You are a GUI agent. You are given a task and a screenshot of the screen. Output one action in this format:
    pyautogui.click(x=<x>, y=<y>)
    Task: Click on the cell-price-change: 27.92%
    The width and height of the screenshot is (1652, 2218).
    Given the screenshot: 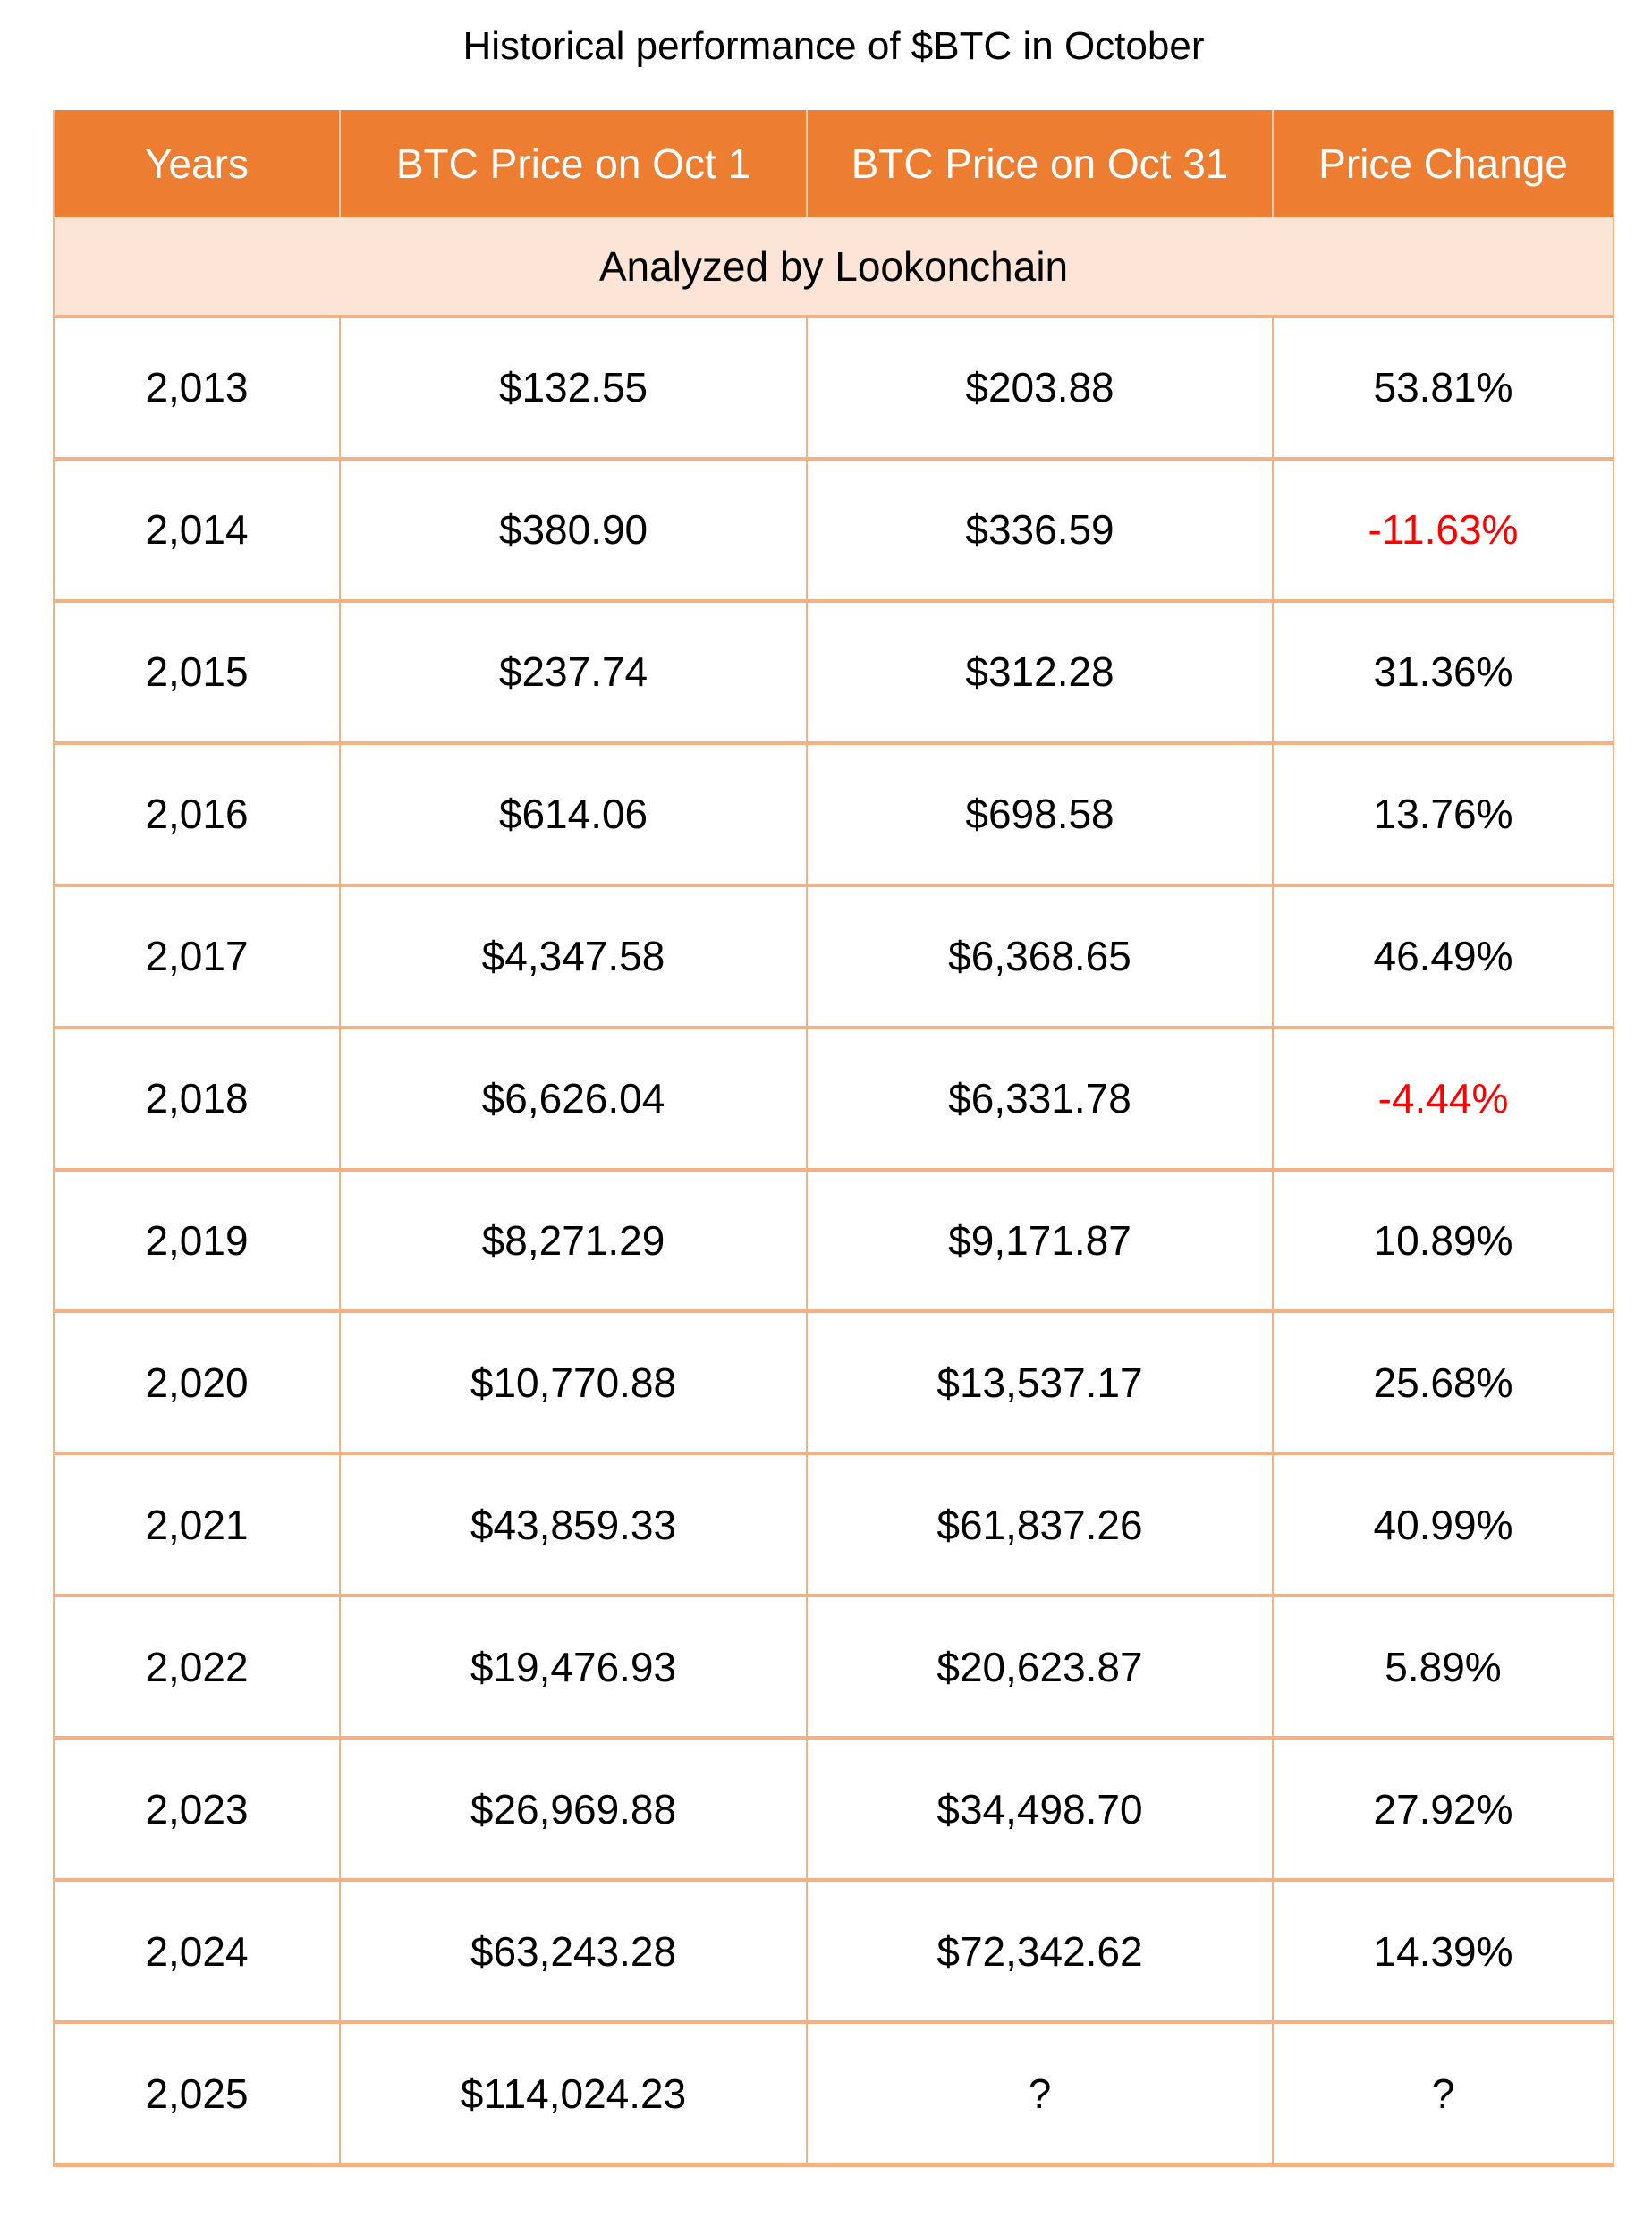 What is the action you would take?
    pyautogui.click(x=1442, y=1809)
    